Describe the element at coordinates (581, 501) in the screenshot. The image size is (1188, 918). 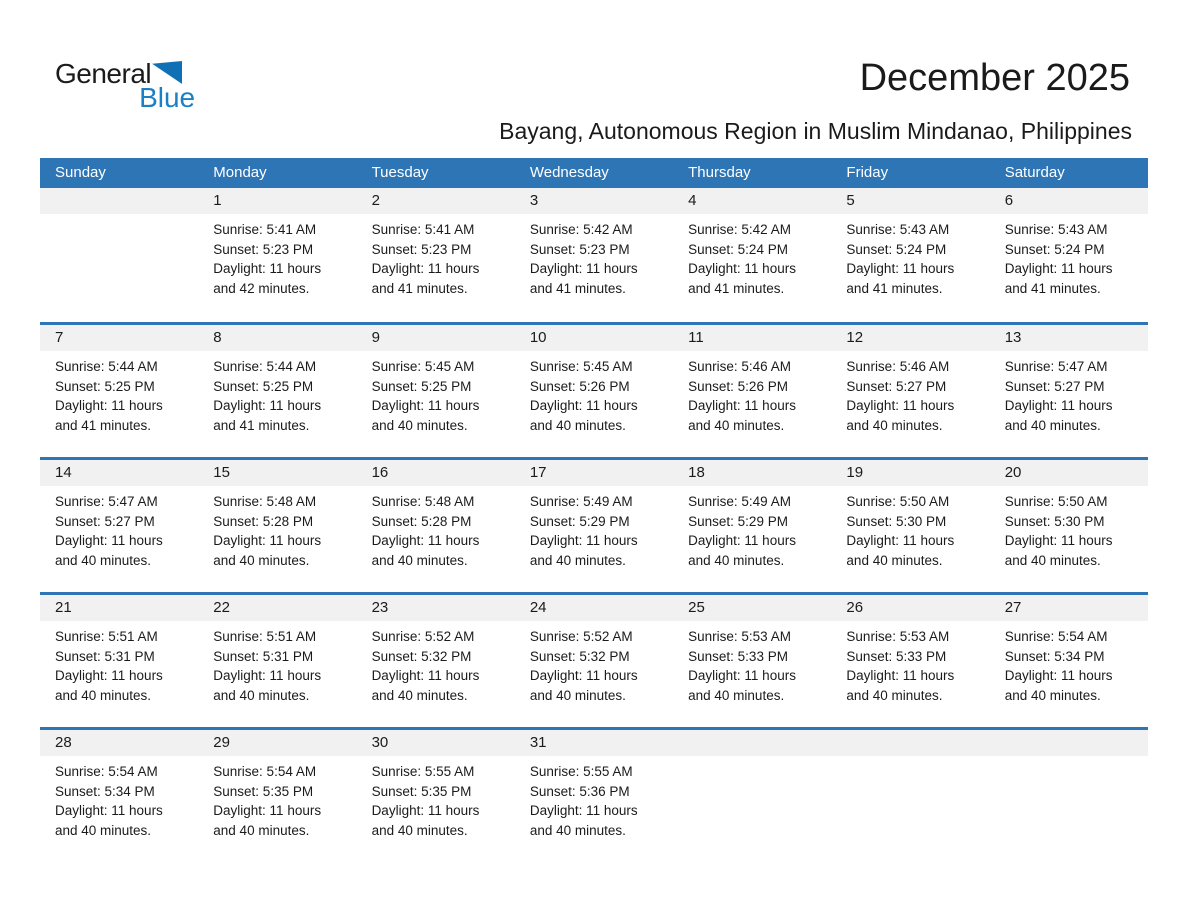
I see `day-sunrise-text: Sunrise: 5:49 AM` at that location.